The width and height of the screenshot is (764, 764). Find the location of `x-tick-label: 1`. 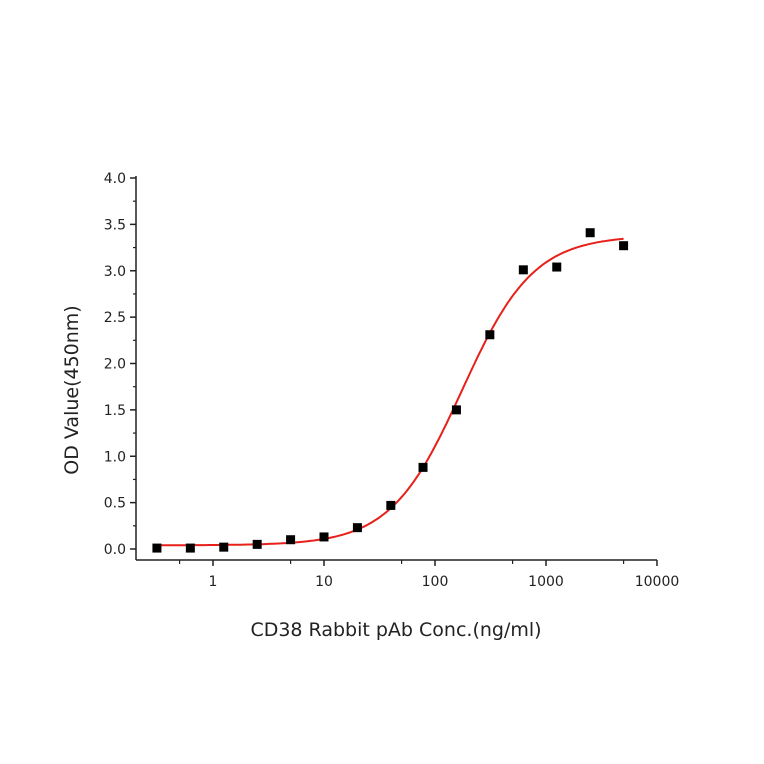

x-tick-label: 1 is located at coordinates (213, 582).